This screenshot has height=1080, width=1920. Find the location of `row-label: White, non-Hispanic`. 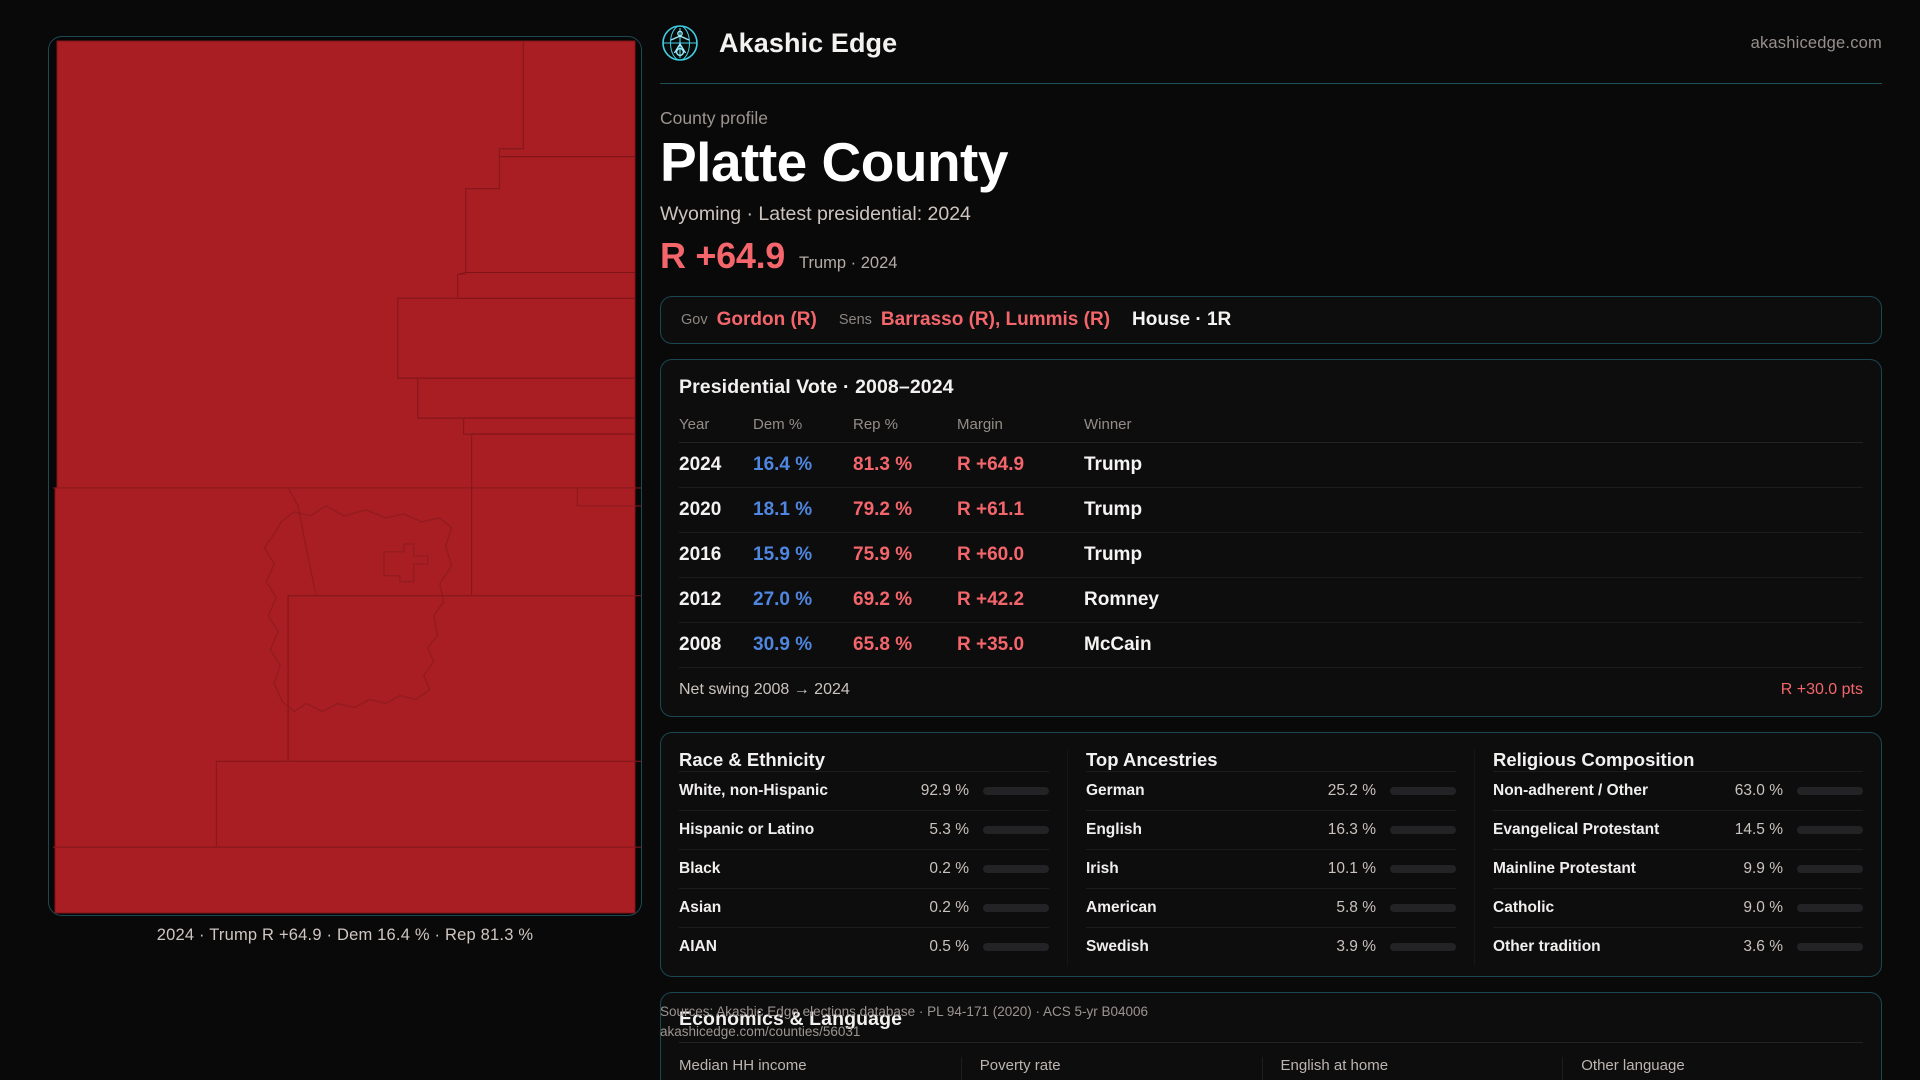

row-label: White, non-Hispanic is located at coordinates (753, 791).